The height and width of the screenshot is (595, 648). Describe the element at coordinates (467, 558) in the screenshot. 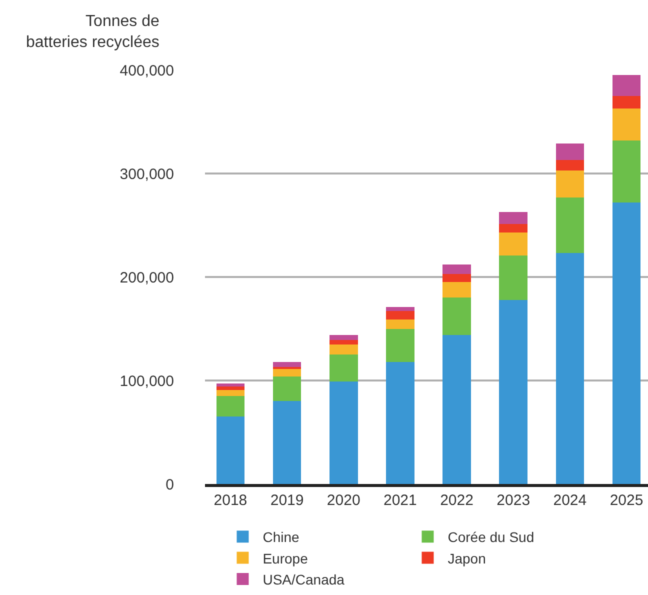

I see `legend-label: Japon` at that location.